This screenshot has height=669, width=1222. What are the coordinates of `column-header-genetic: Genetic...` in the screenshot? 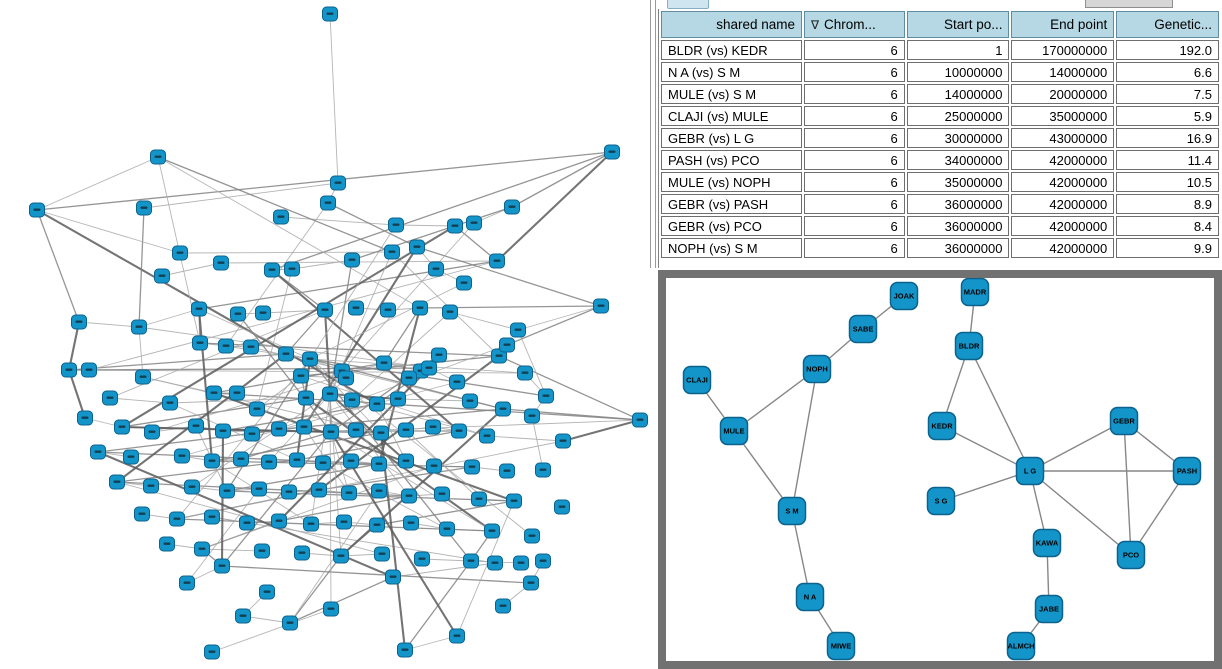 It's located at (1167, 24).